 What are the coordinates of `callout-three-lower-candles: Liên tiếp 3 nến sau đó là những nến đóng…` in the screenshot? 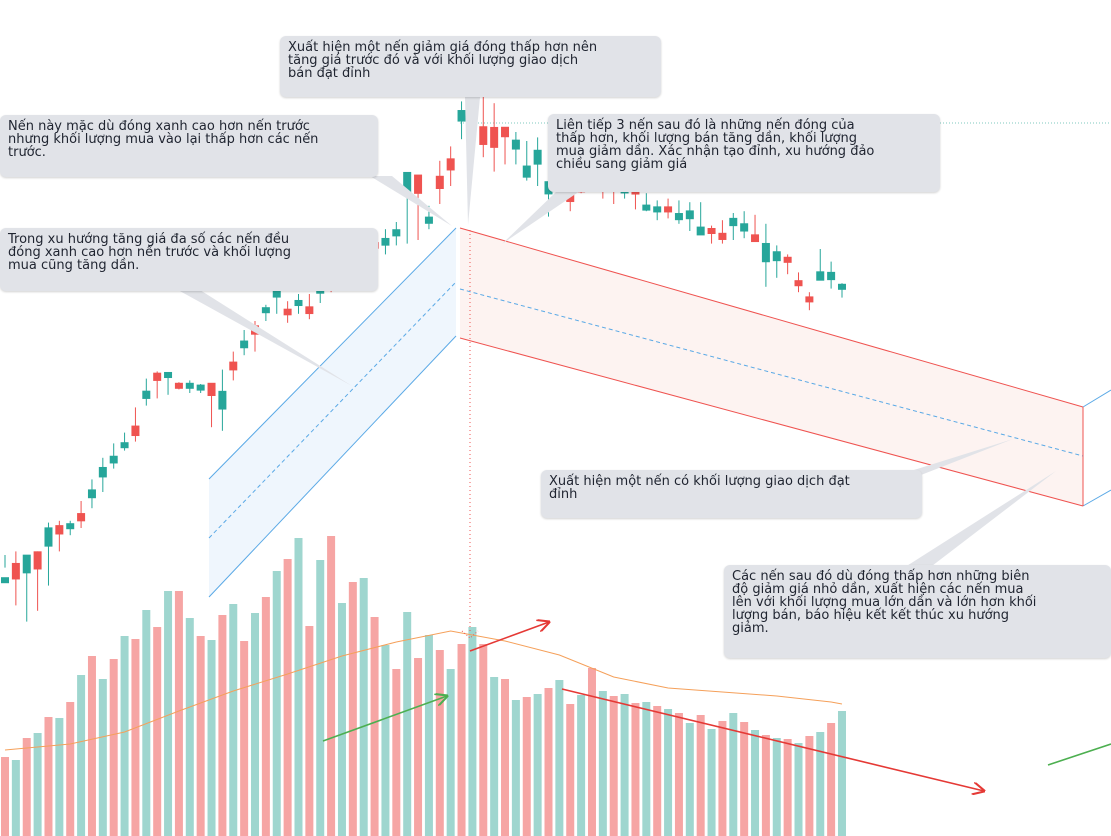 It's located at (744, 153).